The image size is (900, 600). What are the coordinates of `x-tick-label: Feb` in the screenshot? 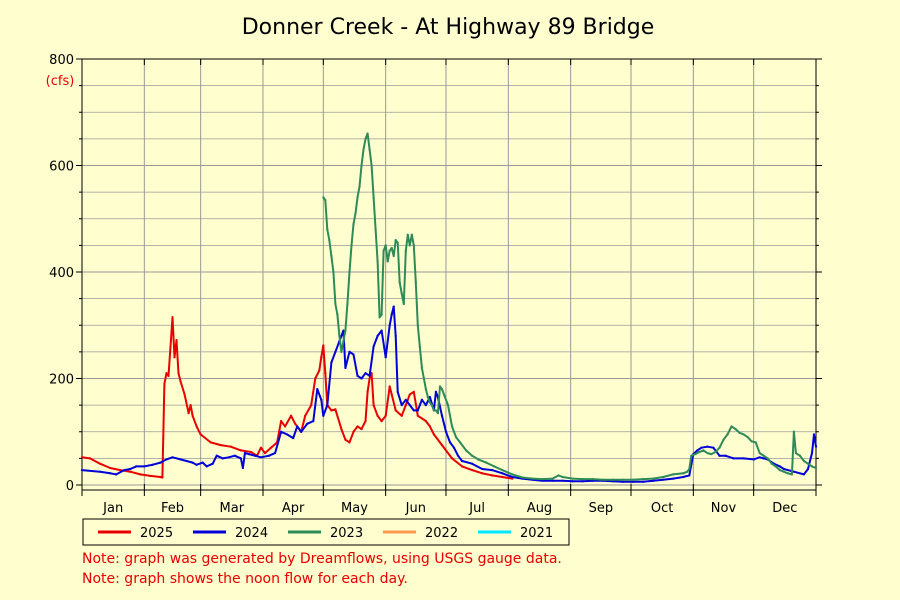 It's located at (172, 508).